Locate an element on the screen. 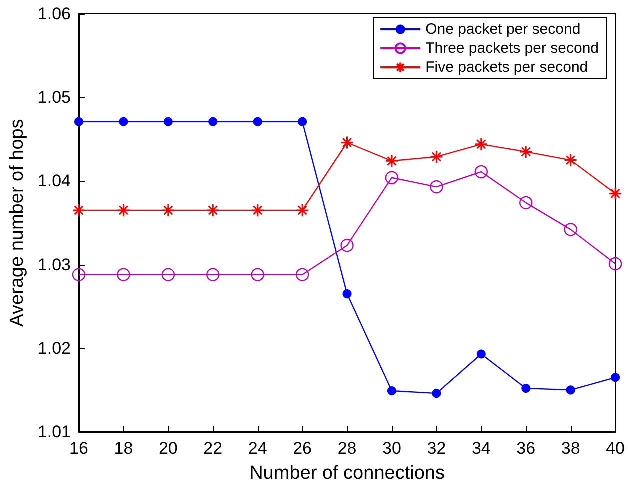 This screenshot has width=628, height=489. y-tick-label: 1.05 is located at coordinates (54, 98).